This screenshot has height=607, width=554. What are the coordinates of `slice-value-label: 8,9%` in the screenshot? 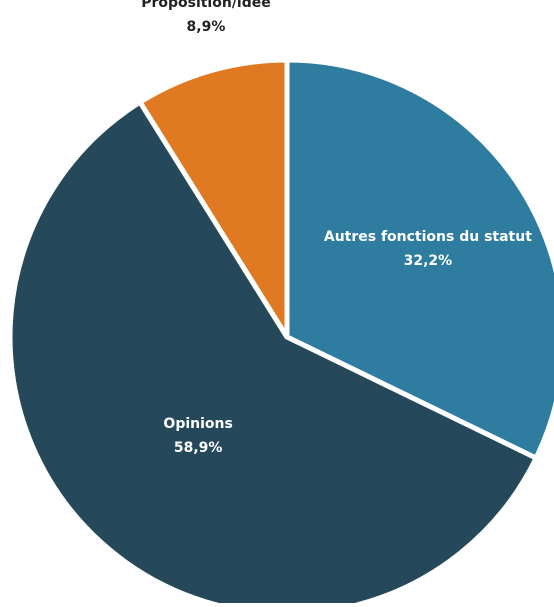 It's located at (206, 27).